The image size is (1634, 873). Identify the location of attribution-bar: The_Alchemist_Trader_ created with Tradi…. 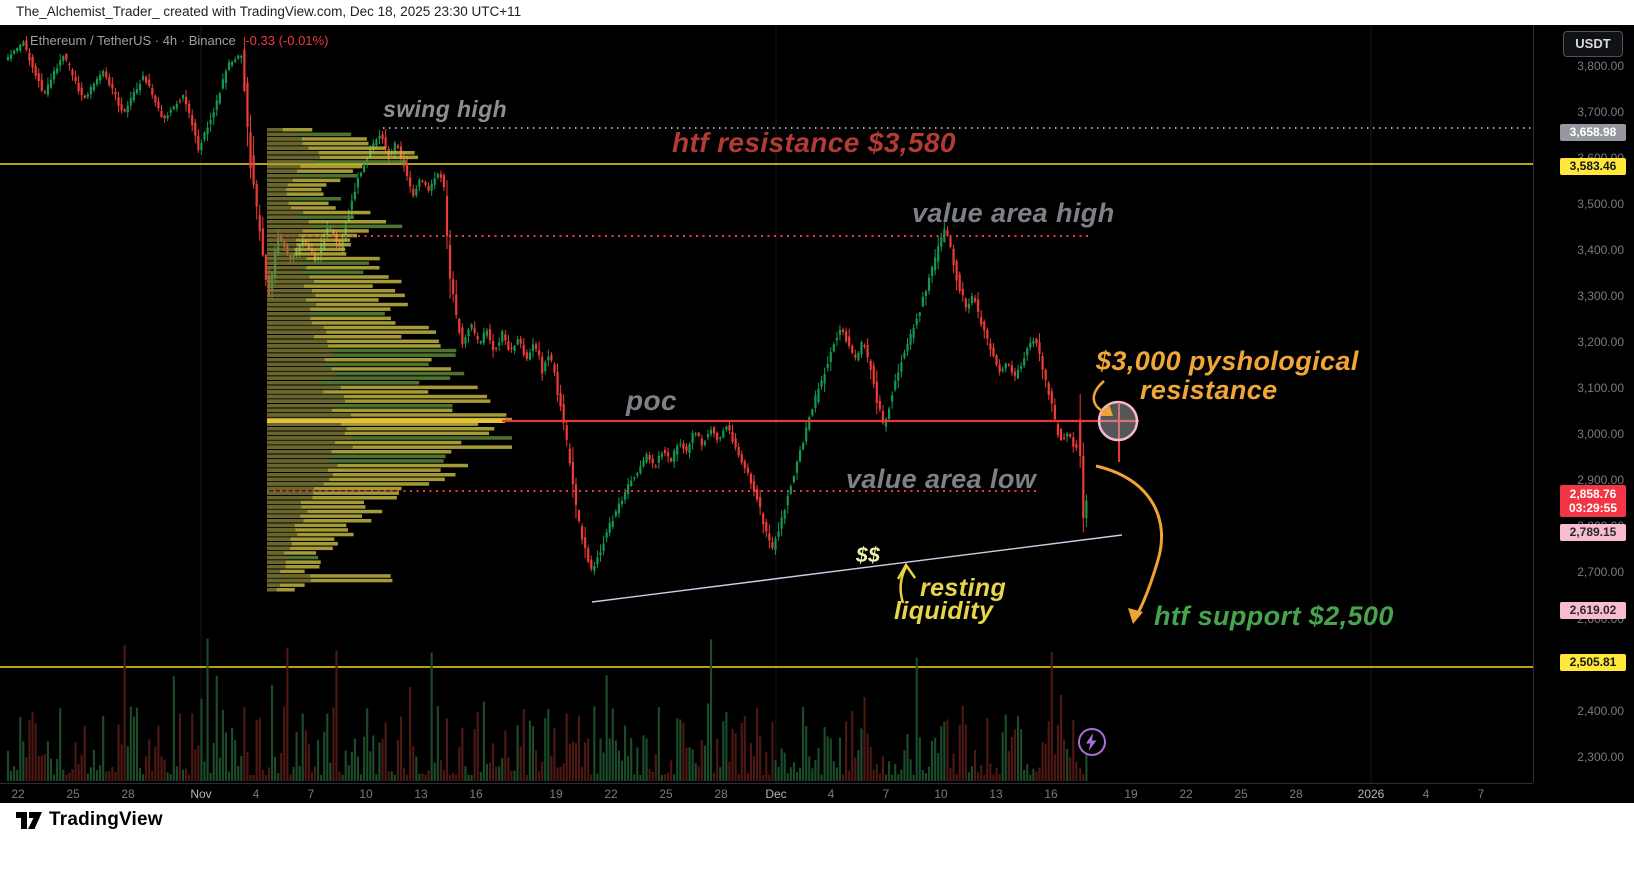
(817, 12).